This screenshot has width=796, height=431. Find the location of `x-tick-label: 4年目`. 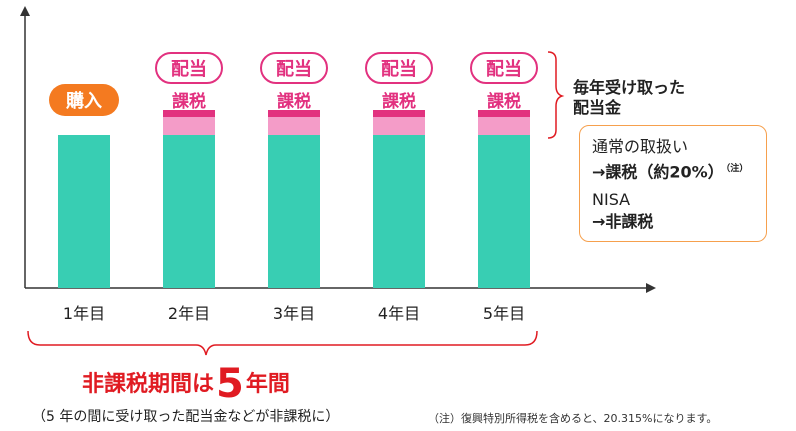

x-tick-label: 4年目 is located at coordinates (399, 313).